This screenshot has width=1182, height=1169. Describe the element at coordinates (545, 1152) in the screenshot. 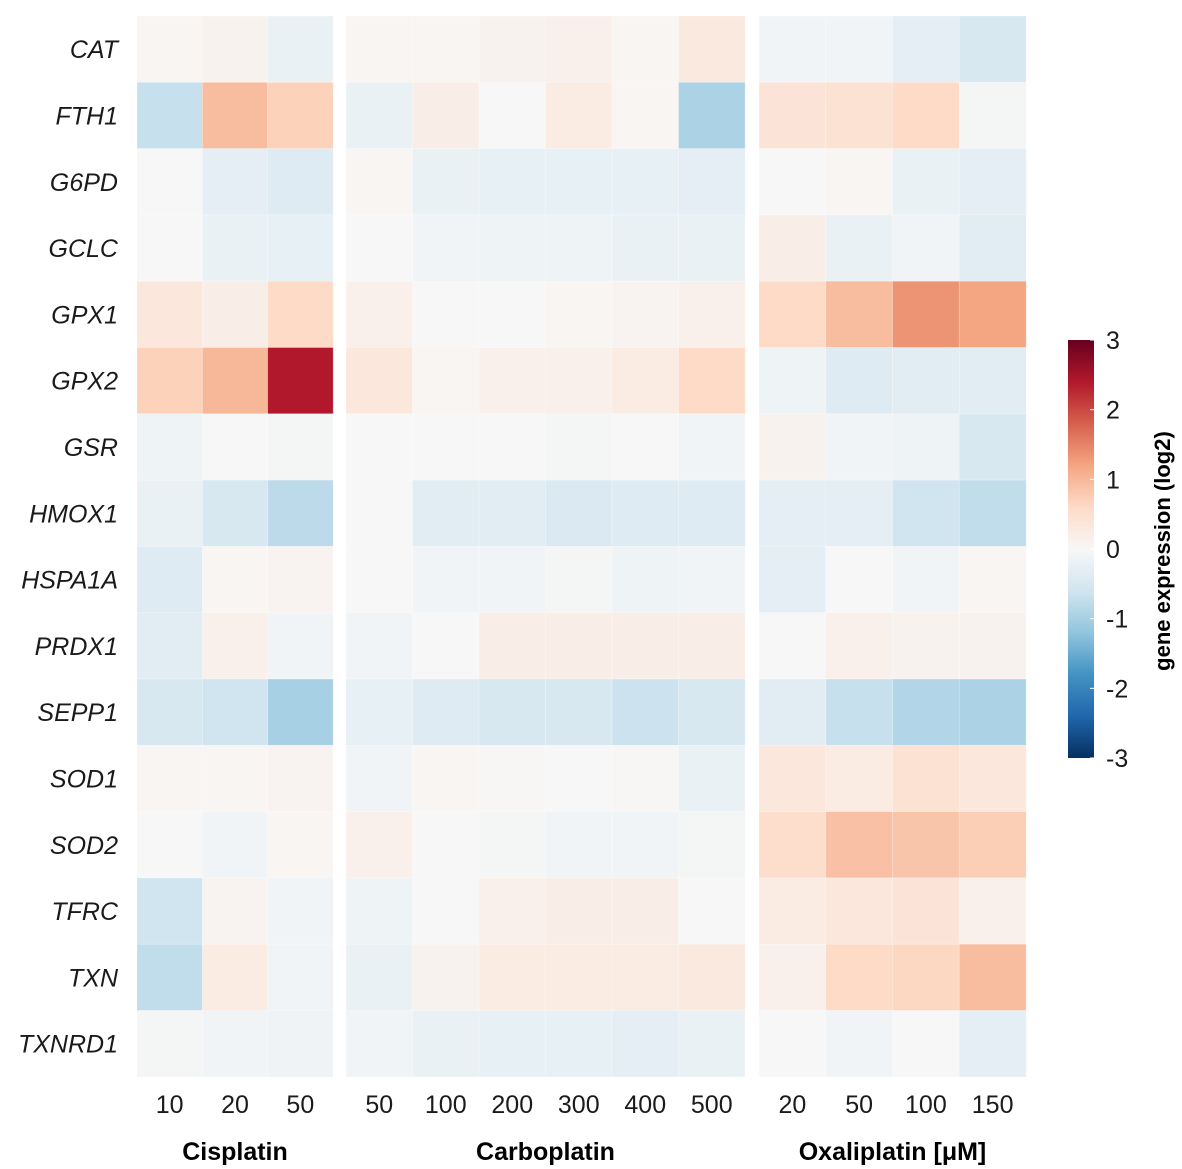

I see `panel-title: Carboplatin` at that location.